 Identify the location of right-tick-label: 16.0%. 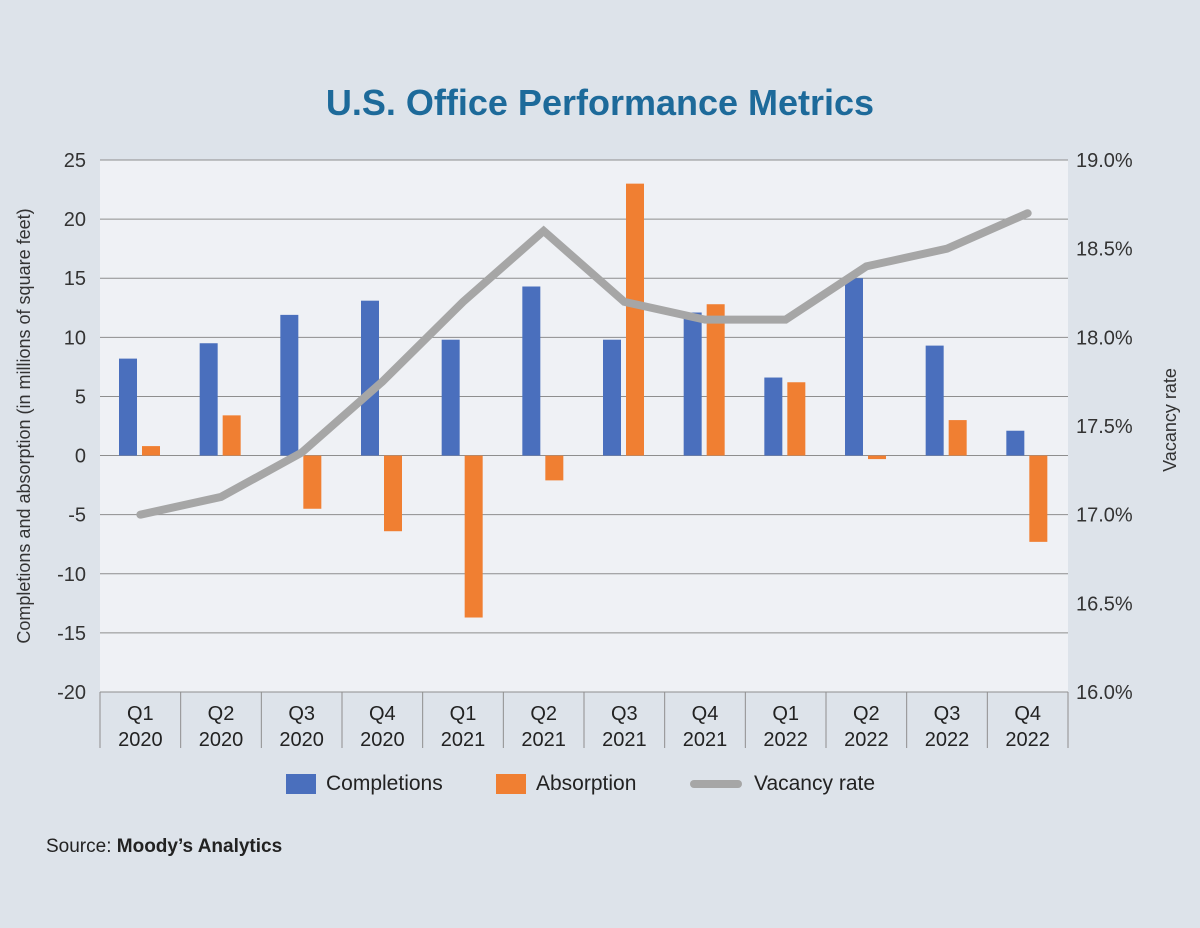
(1104, 693).